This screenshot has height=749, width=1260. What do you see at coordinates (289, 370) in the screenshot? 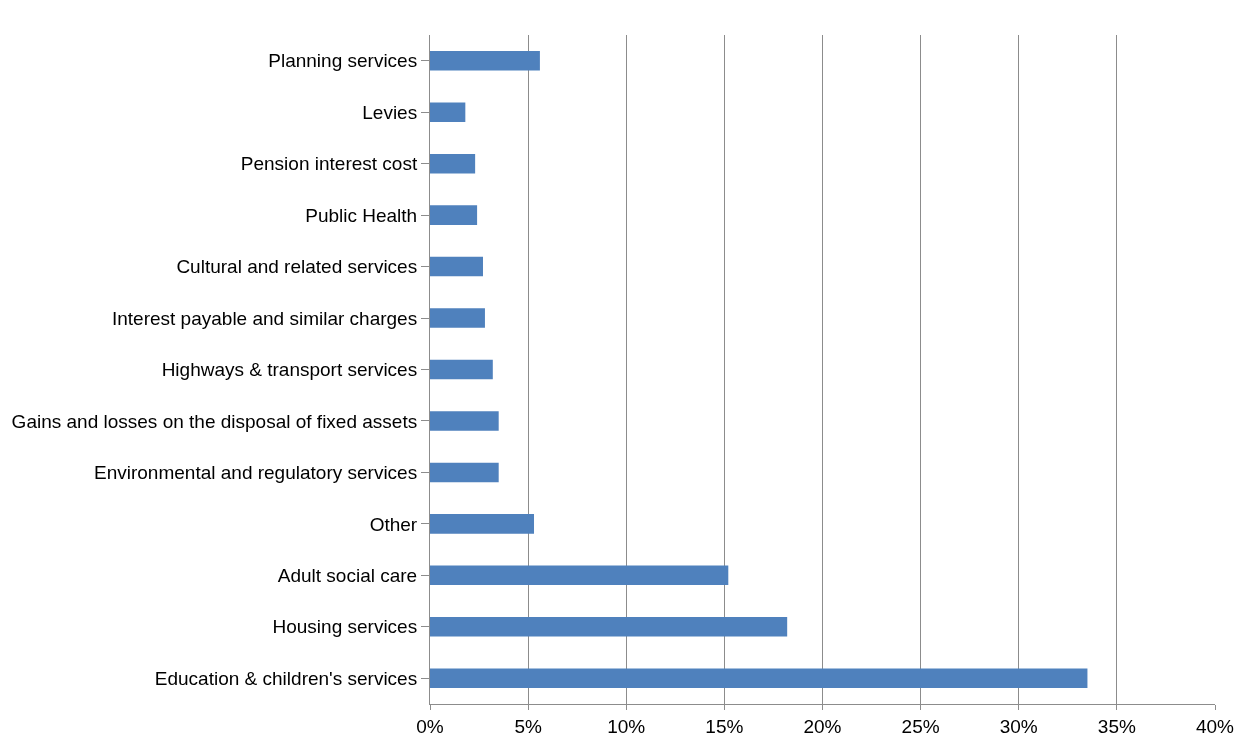
I see `y-tick-label: Highways & transport services` at bounding box center [289, 370].